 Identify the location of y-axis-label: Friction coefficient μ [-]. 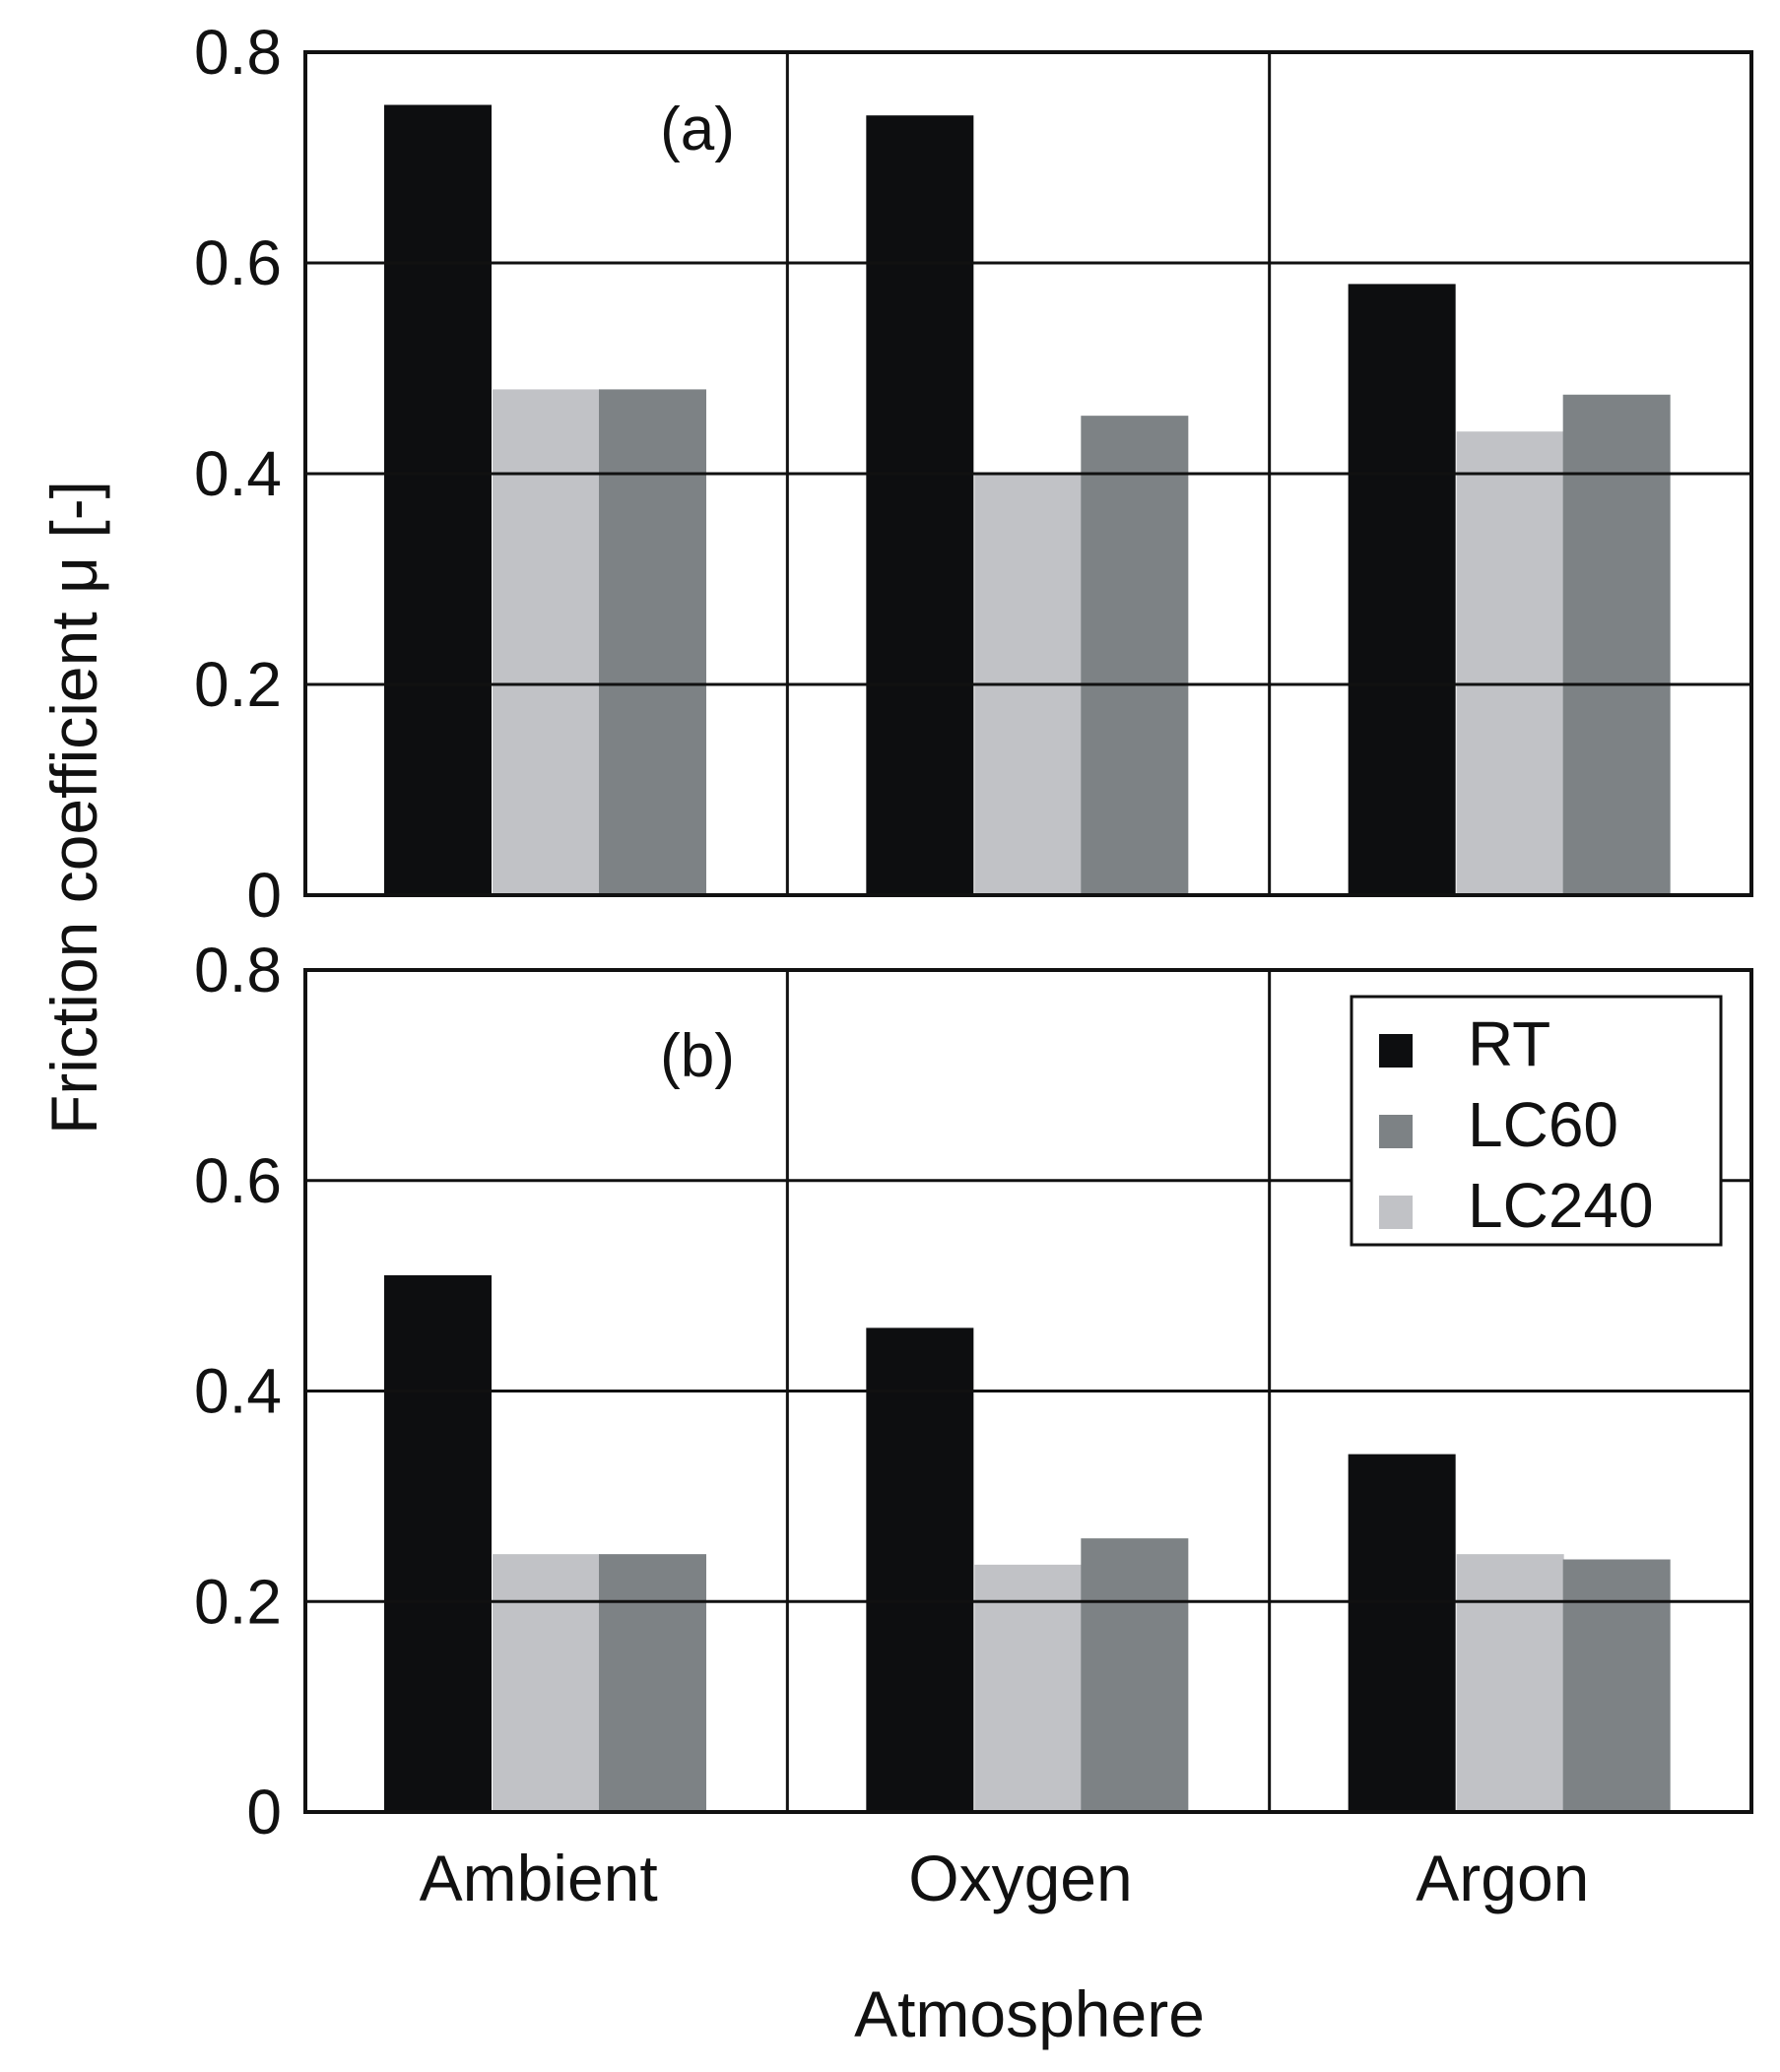
(73, 807).